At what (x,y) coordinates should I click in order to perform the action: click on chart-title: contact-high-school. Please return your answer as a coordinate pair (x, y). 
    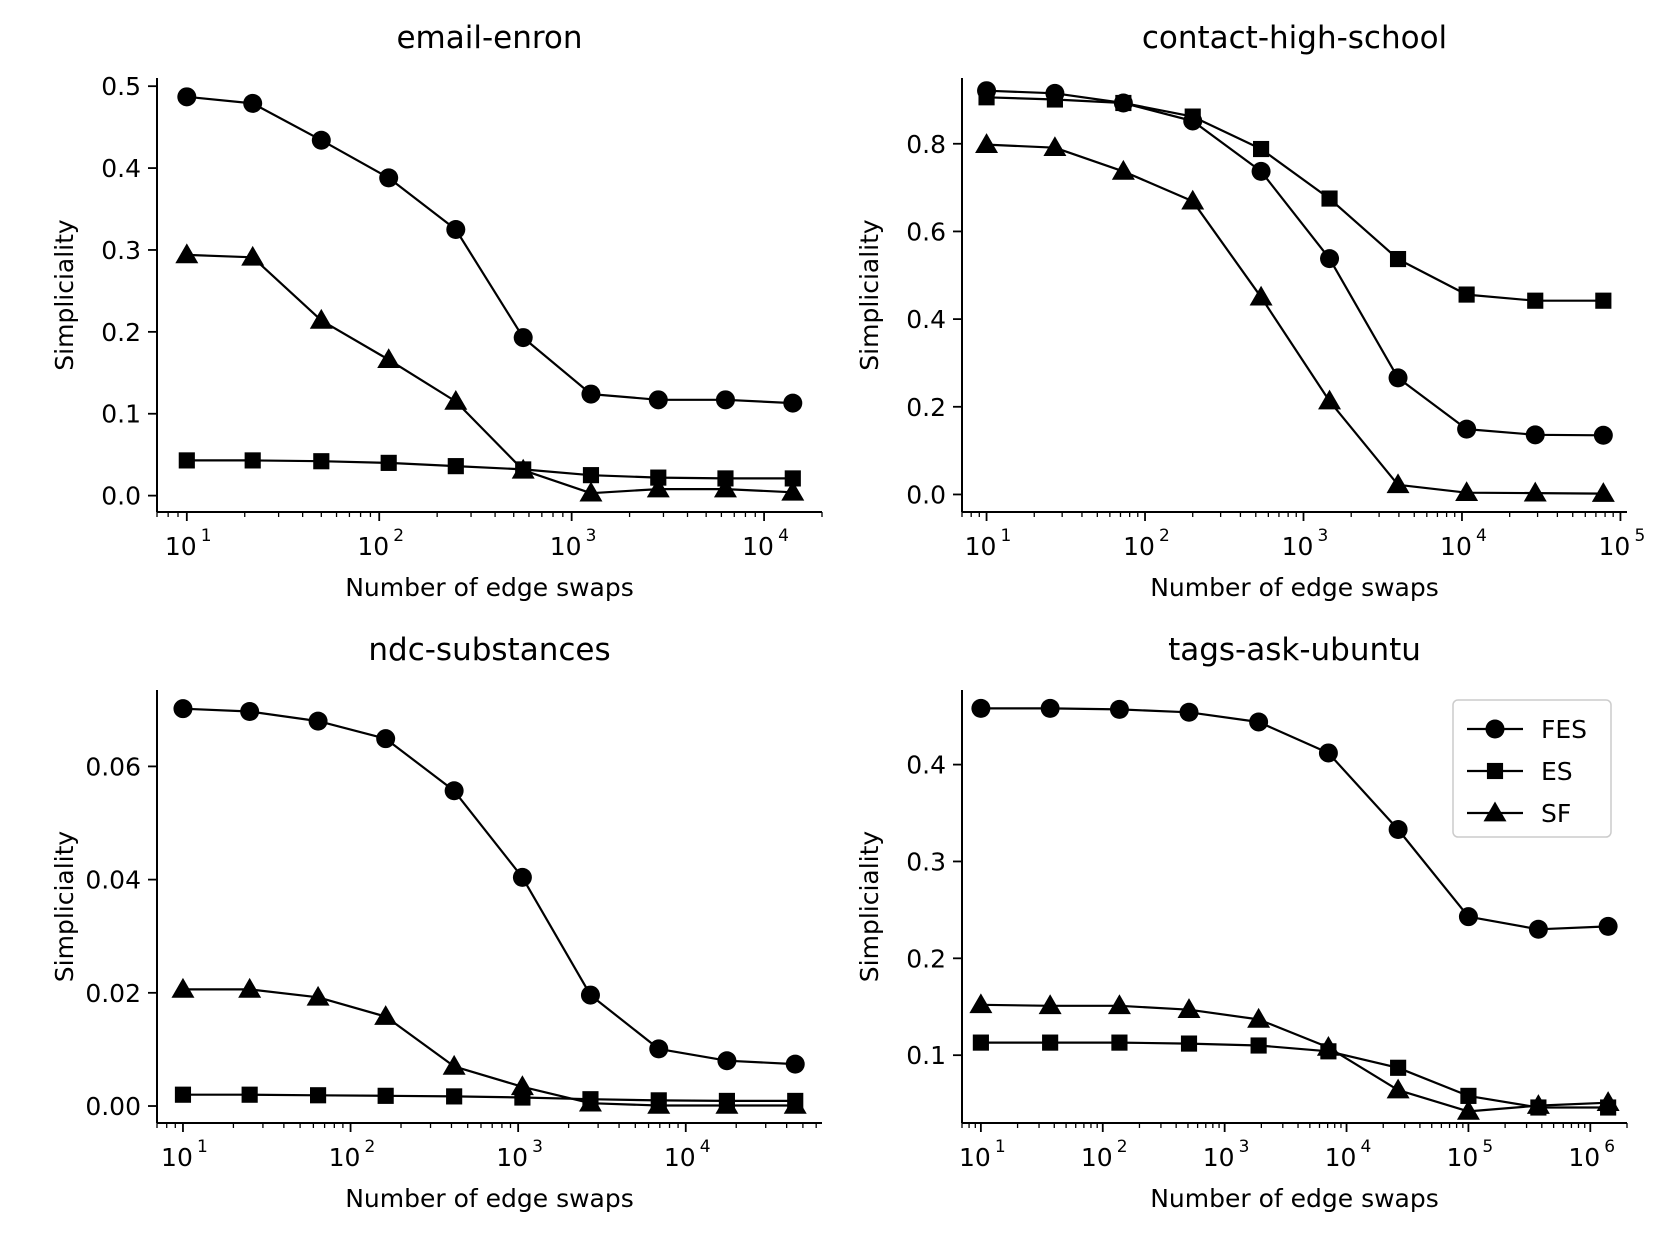
    Looking at the image, I should click on (1294, 38).